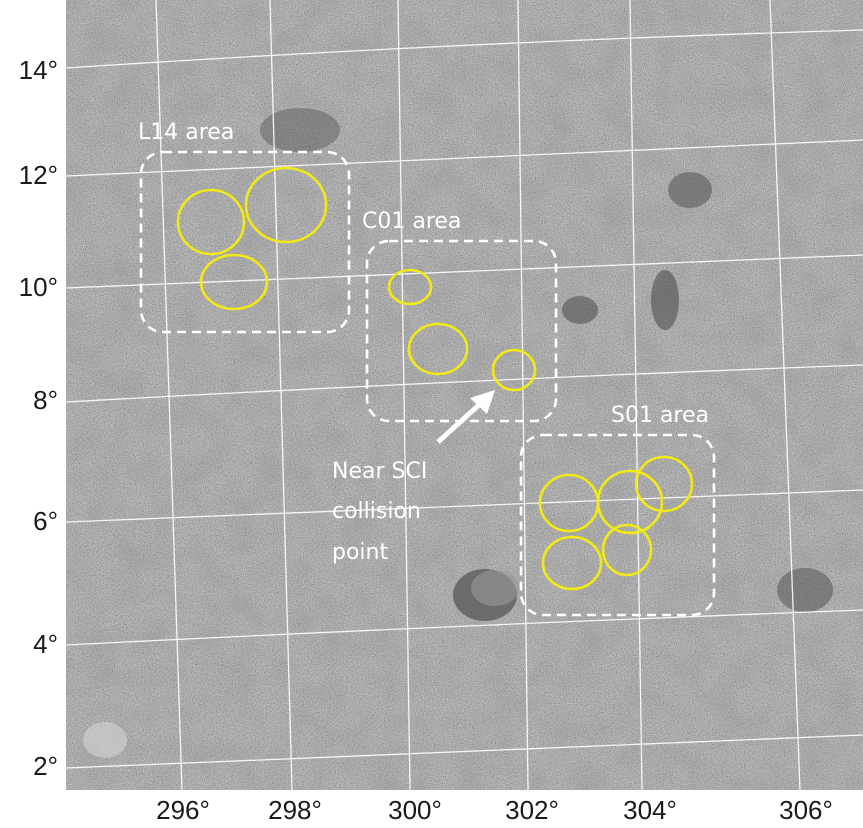  Describe the element at coordinates (183, 810) in the screenshot. I see `x-tick-label: 296°` at that location.